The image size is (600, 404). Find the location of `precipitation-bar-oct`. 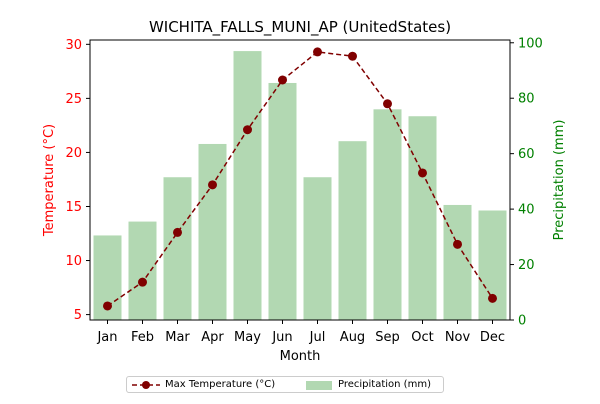

precipitation-bar-oct is located at coordinates (422, 218).